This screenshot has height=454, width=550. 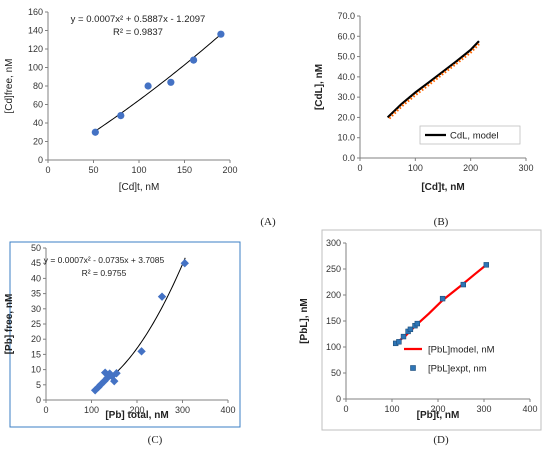 What do you see at coordinates (36, 294) in the screenshot?
I see `y-tick-label: 35` at bounding box center [36, 294].